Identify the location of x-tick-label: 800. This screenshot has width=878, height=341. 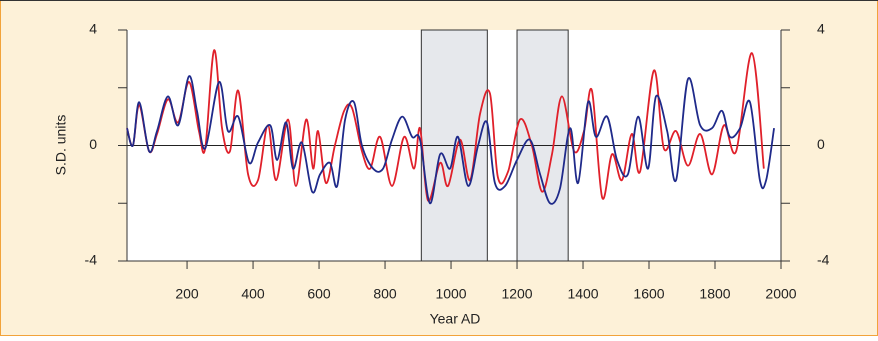
(385, 294).